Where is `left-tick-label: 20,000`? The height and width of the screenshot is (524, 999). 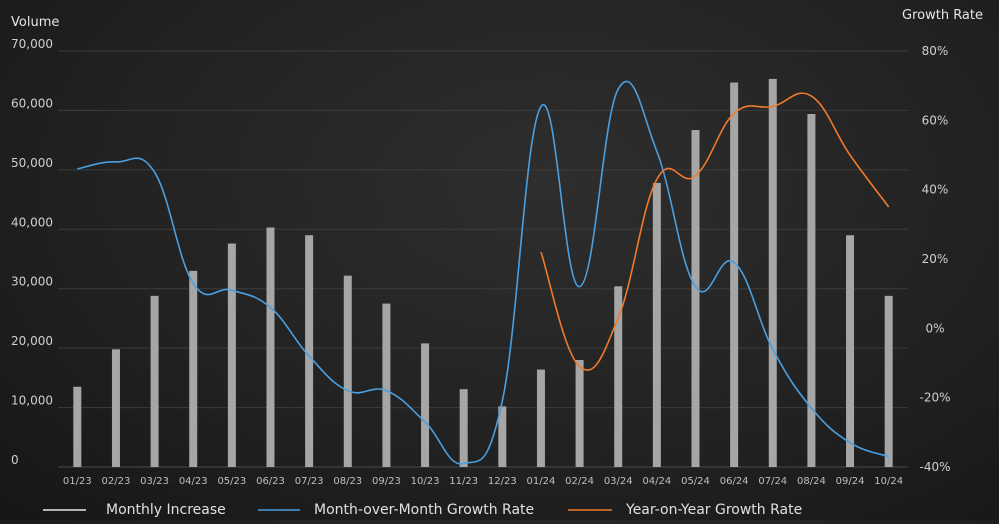 left-tick-label: 20,000 is located at coordinates (32, 341).